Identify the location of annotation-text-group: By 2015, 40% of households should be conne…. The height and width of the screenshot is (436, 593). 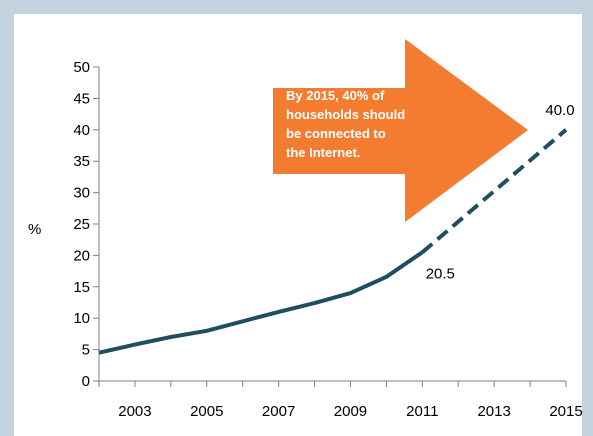
(345, 124).